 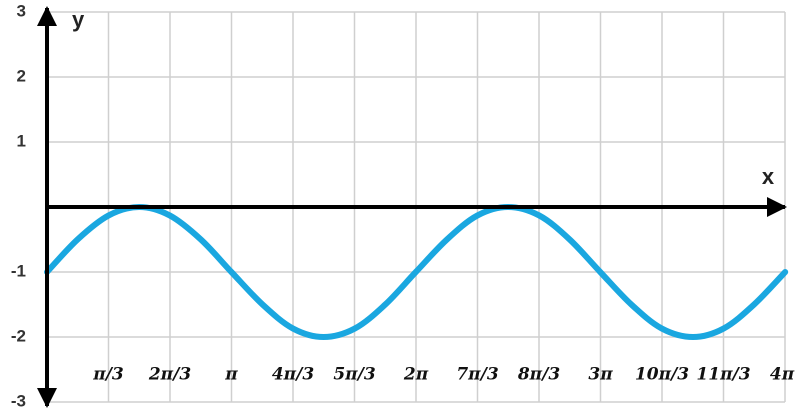 I want to click on x-tick-label: 11π/3, so click(x=723, y=375).